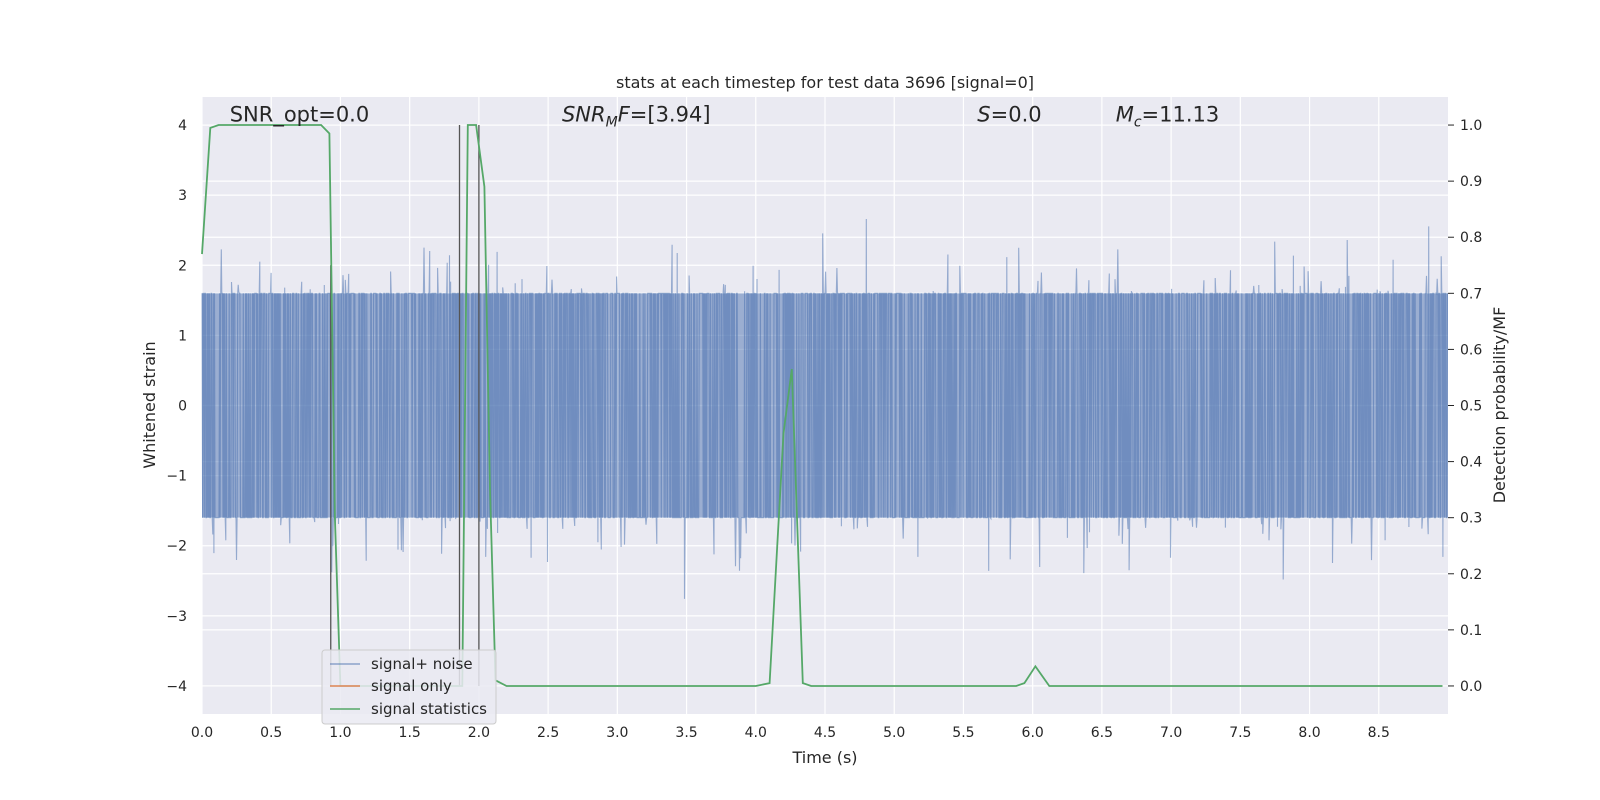 Image resolution: width=1600 pixels, height=800 pixels. What do you see at coordinates (176, 617) in the screenshot?
I see `y-left-tick-label-1: −3` at bounding box center [176, 617].